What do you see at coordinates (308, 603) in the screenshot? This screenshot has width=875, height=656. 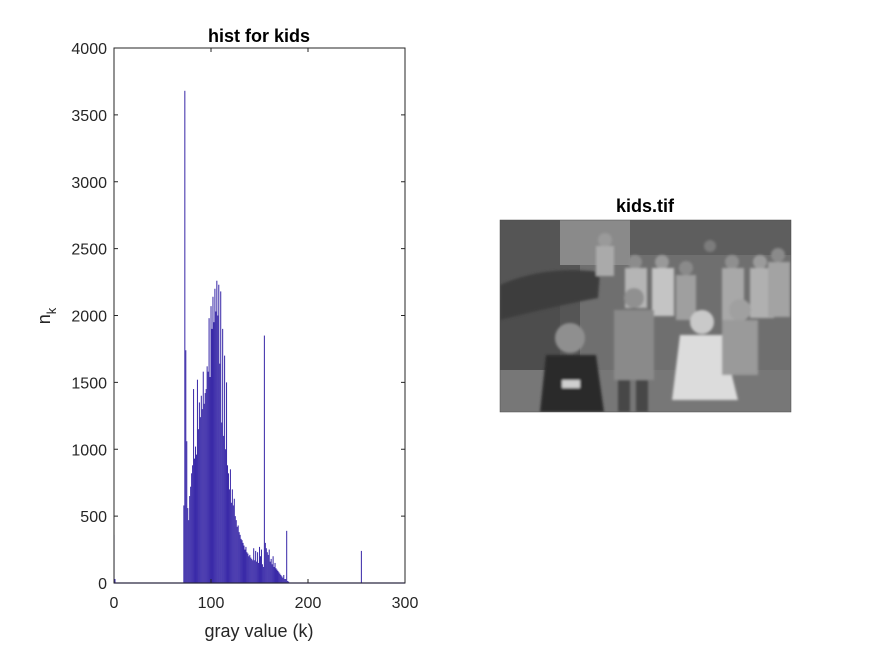 I see `x-tick-label: 200` at bounding box center [308, 603].